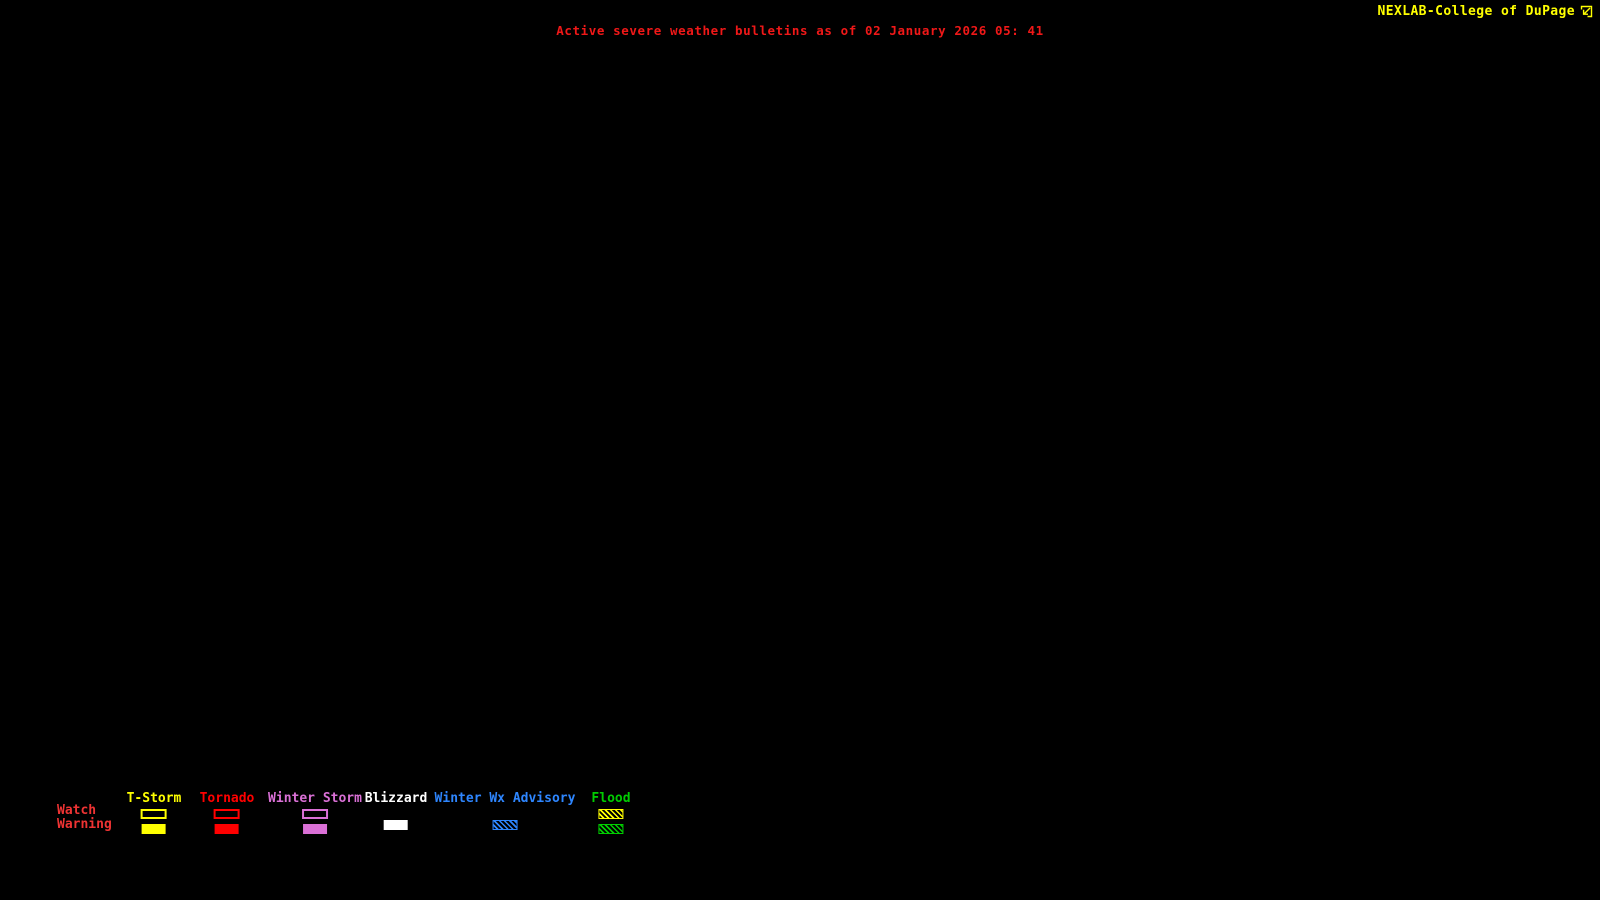 The image size is (1600, 900). What do you see at coordinates (84, 824) in the screenshot?
I see `legend-row-label-warning: Warning` at bounding box center [84, 824].